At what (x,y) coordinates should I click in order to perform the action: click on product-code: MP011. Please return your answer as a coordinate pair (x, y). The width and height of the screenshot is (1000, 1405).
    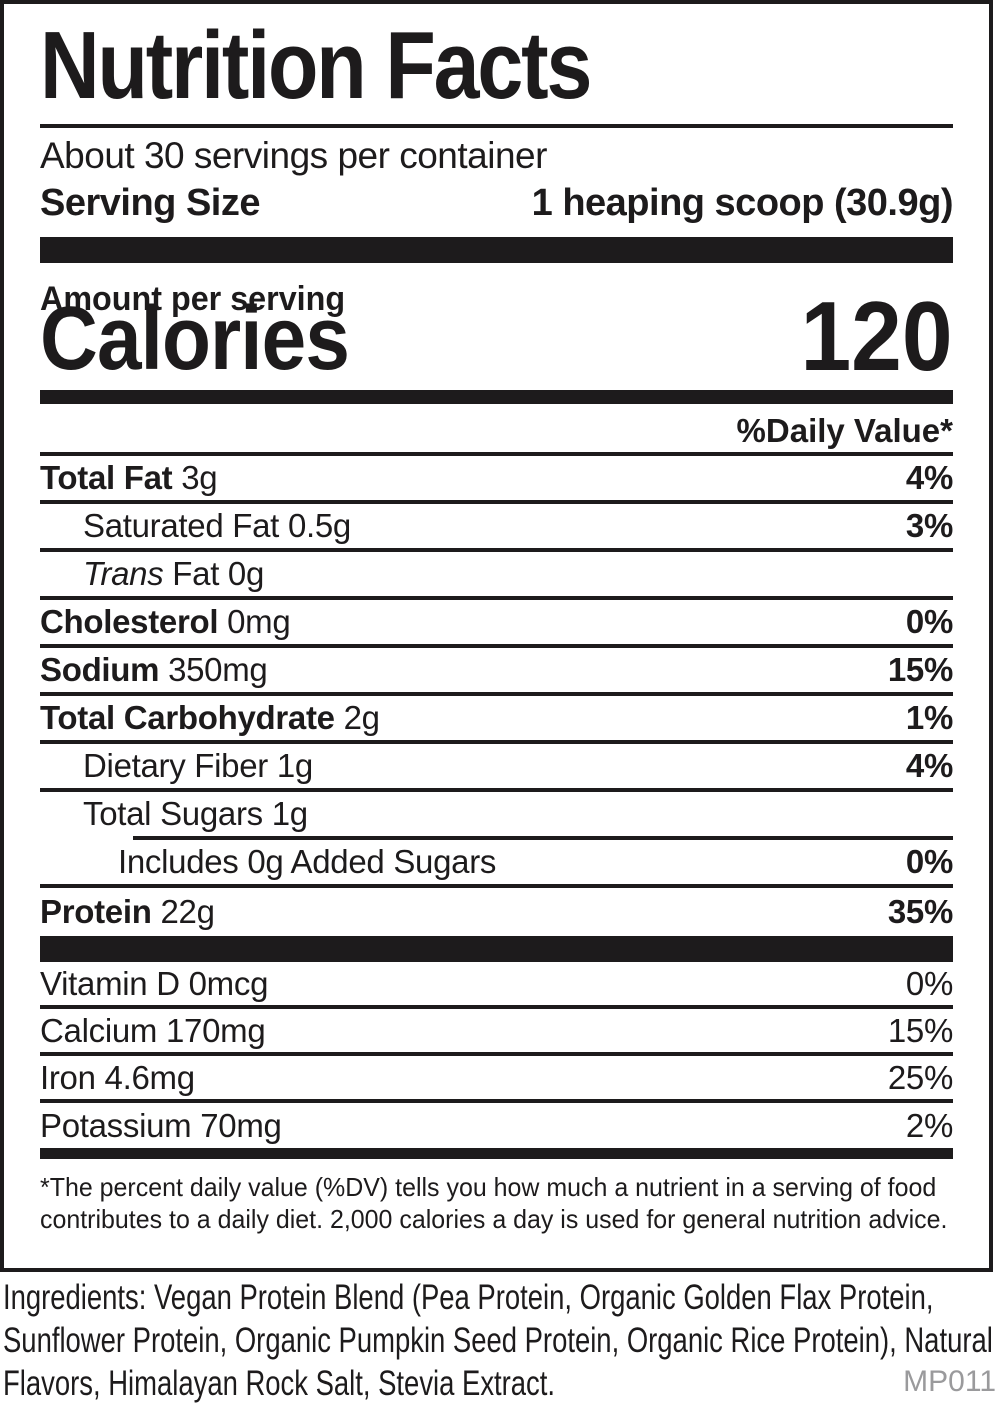
    Looking at the image, I should click on (949, 1381).